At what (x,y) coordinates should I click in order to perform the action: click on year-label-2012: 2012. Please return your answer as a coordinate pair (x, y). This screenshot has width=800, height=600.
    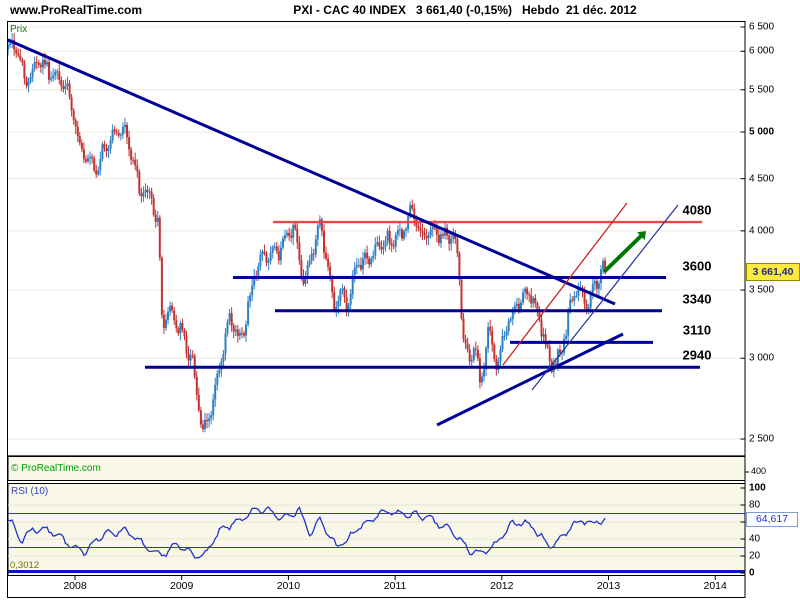
    Looking at the image, I should click on (502, 586).